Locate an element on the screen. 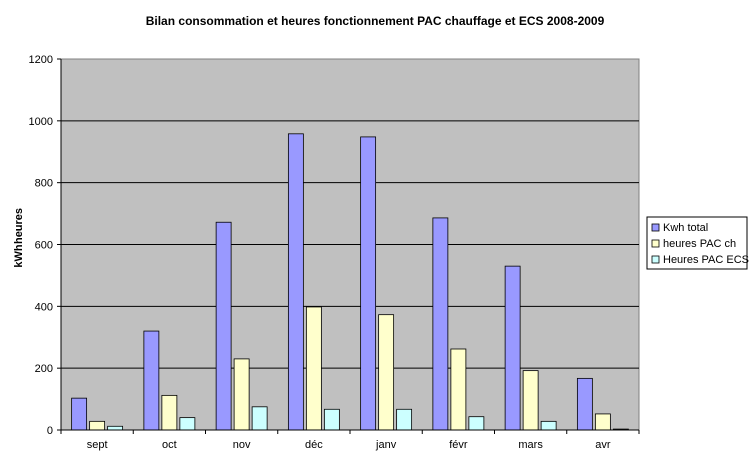 This screenshot has width=750, height=464. x-tick-label-janv: janv is located at coordinates (386, 445).